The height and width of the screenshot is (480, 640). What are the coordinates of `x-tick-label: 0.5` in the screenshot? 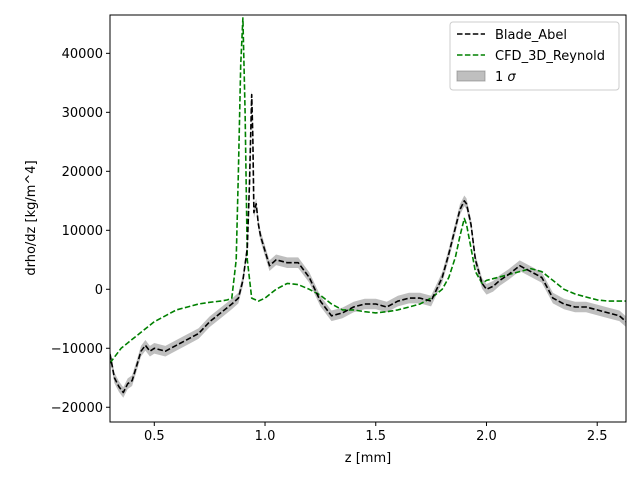 It's located at (154, 436).